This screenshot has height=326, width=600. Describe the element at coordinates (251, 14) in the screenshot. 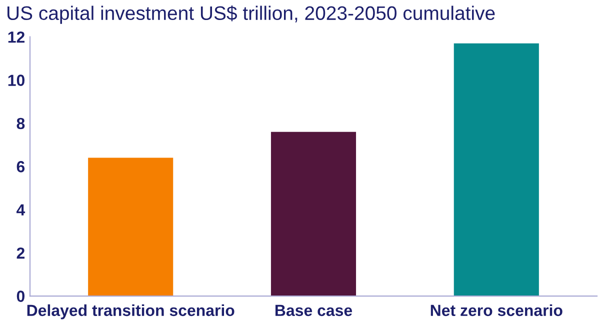

I see `chart-title: US capital investment US$ trillion, 2023-2050 cumulative` at that location.